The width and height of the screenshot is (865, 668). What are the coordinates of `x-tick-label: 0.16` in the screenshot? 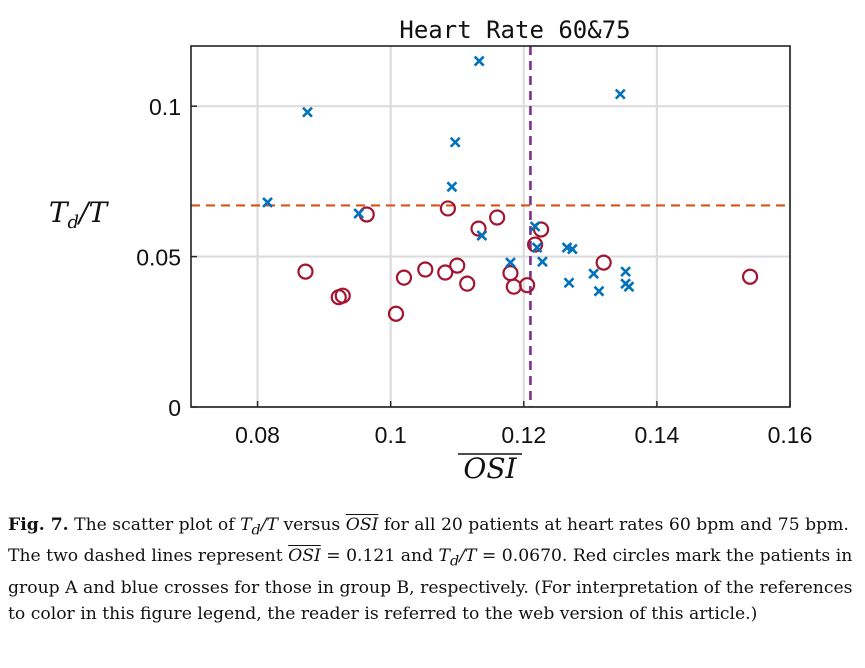 It's located at (790, 435).